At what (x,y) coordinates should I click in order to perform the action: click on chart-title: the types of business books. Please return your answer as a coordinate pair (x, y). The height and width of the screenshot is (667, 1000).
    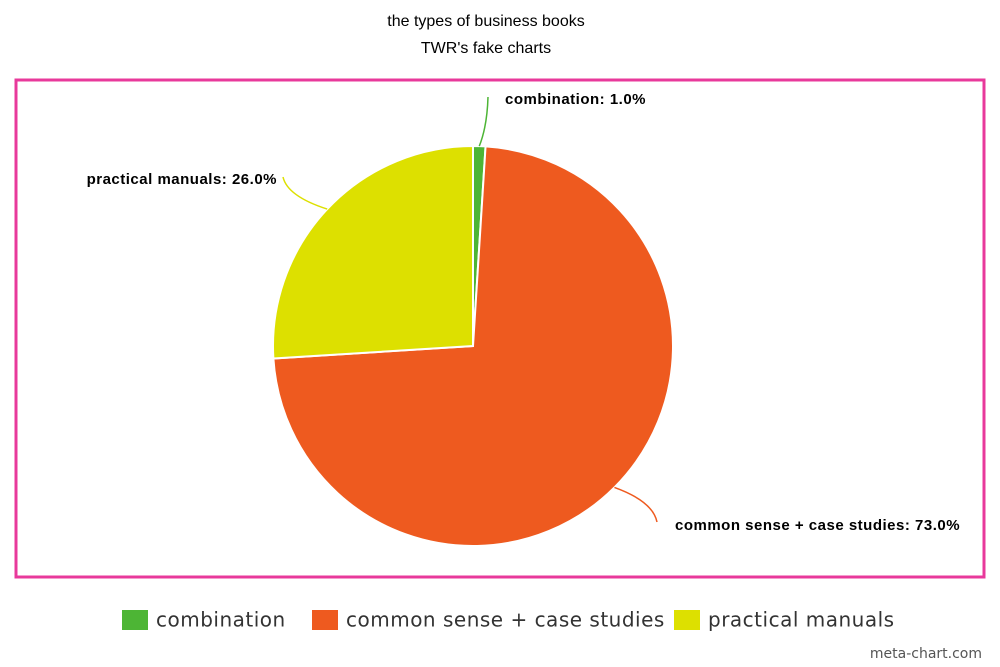
    Looking at the image, I should click on (485, 21).